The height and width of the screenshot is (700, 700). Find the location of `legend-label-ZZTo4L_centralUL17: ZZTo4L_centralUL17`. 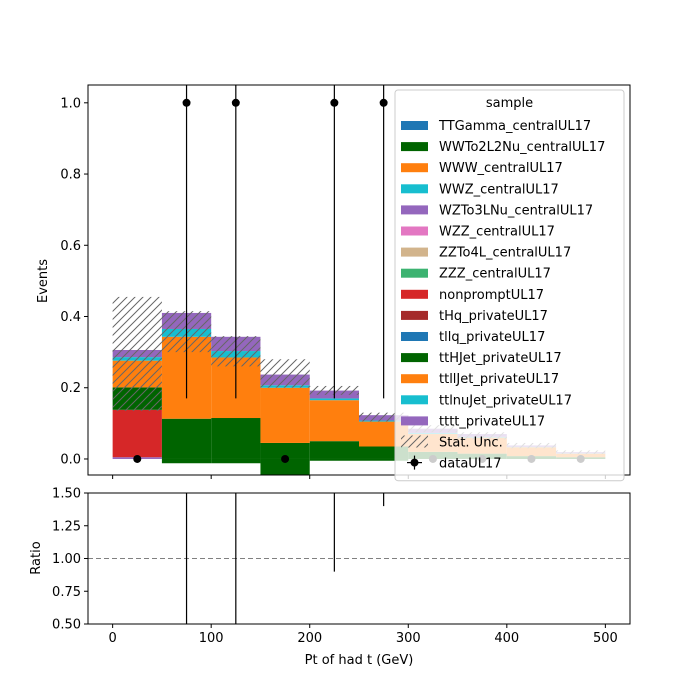

legend-label-ZZTo4L_centralUL17: ZZTo4L_centralUL17 is located at coordinates (505, 253).